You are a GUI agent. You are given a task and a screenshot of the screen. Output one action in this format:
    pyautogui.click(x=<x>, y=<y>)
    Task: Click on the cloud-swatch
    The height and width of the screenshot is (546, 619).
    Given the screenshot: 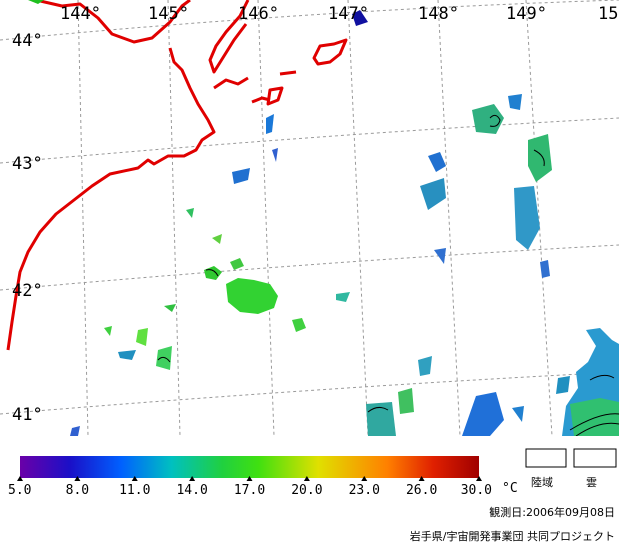 What is the action you would take?
    pyautogui.click(x=595, y=458)
    